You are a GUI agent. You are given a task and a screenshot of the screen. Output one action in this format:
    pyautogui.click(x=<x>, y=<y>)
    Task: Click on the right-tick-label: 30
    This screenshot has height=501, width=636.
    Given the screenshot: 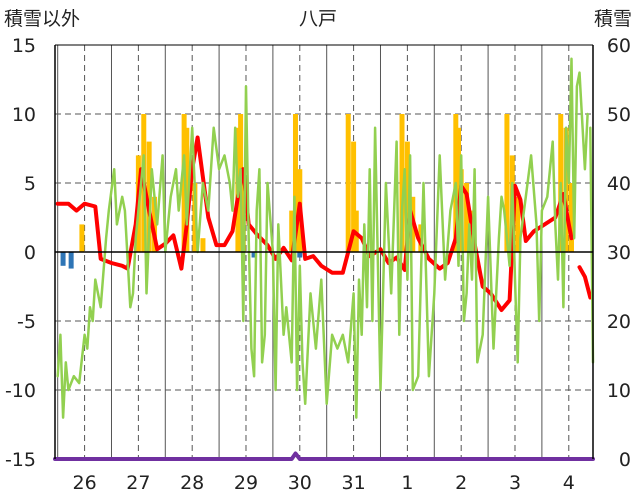 What is the action you would take?
    pyautogui.click(x=619, y=253)
    